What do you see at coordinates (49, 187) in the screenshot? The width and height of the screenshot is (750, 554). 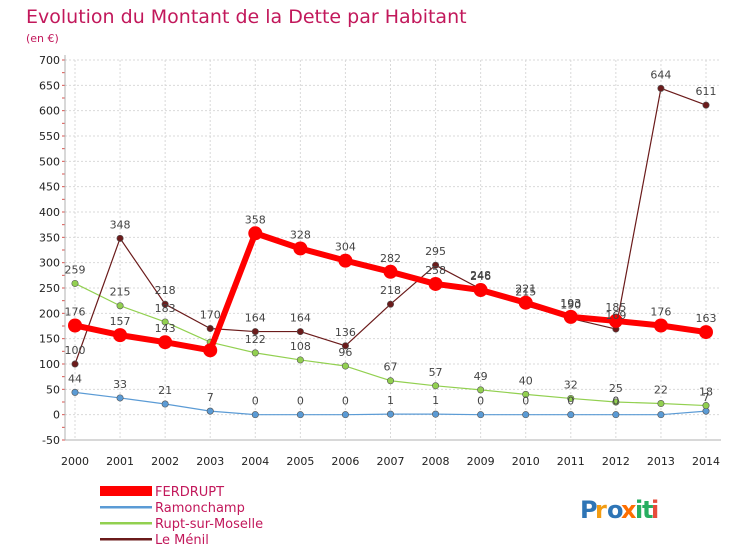 I see `y-tick-label: 450` at bounding box center [49, 187].